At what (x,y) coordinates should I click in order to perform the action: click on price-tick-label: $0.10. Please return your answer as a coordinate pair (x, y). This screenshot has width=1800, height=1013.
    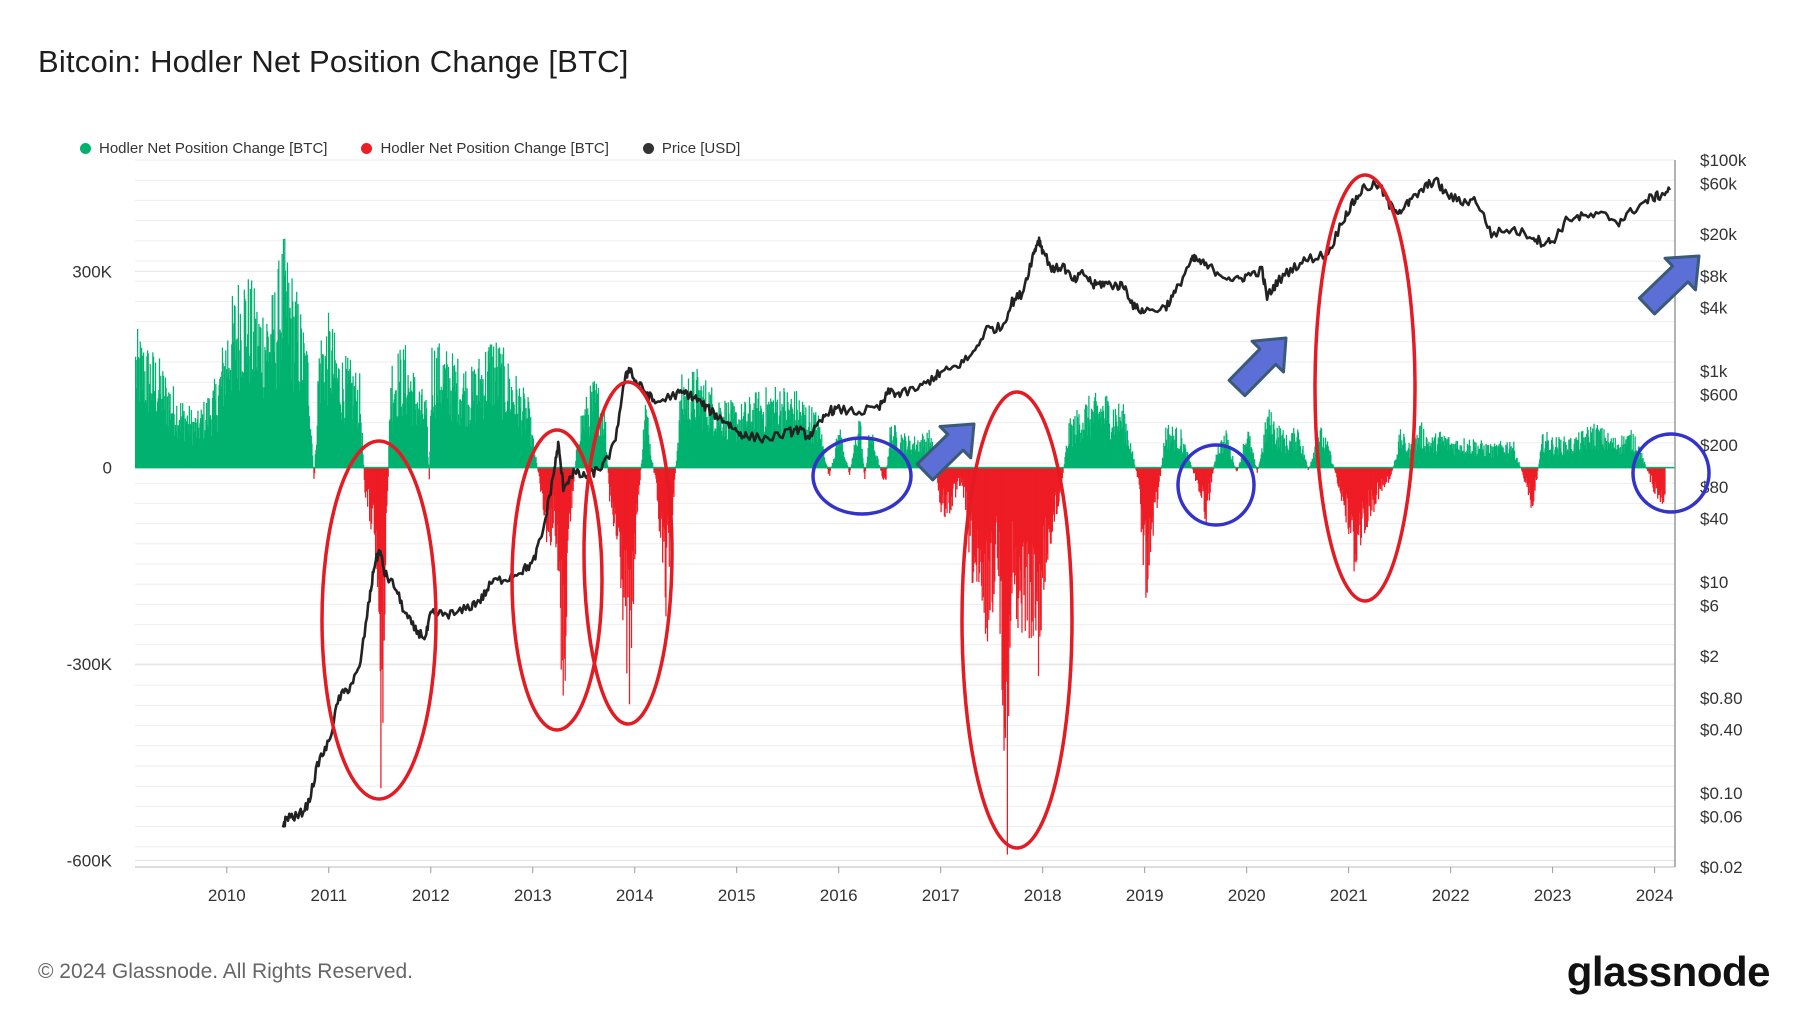
    Looking at the image, I should click on (1721, 793).